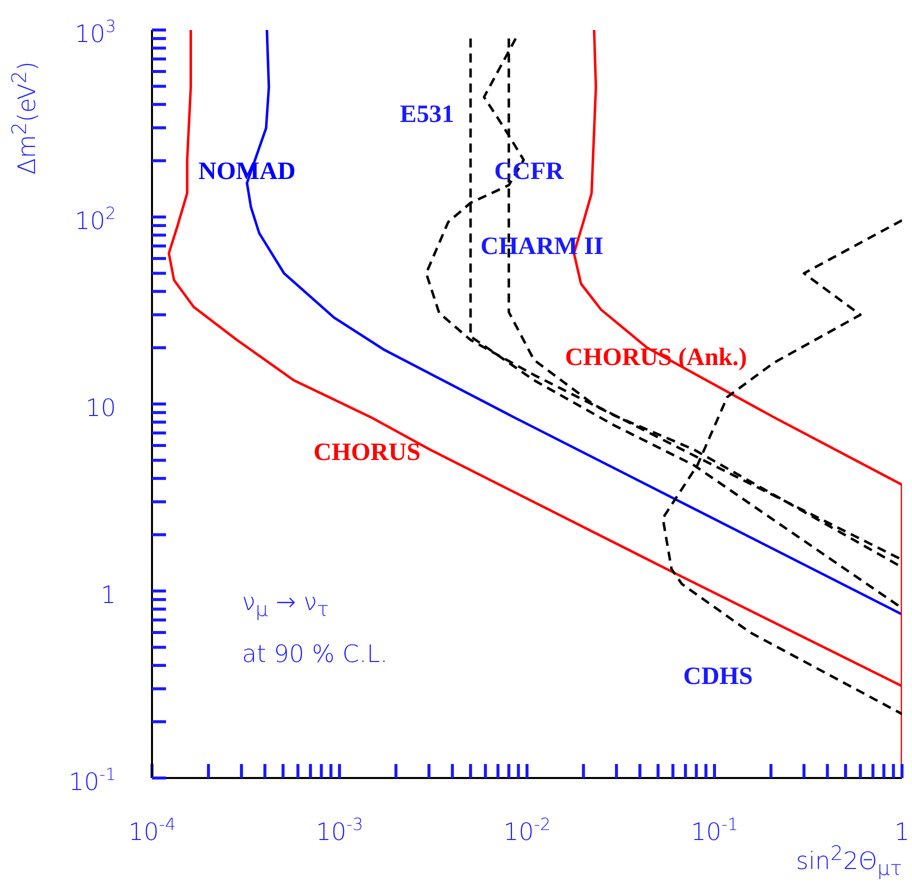 The image size is (912, 882). What do you see at coordinates (285, 604) in the screenshot?
I see `annotation: ν$_{μ}$ → ν$_{τ}$` at bounding box center [285, 604].